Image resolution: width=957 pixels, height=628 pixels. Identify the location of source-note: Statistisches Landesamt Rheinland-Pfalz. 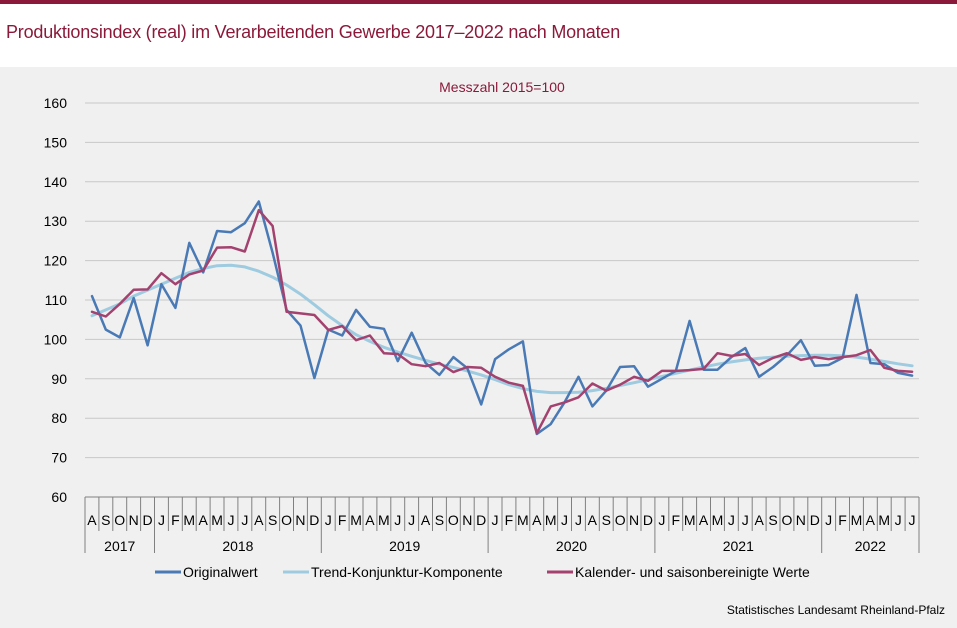
(835, 610).